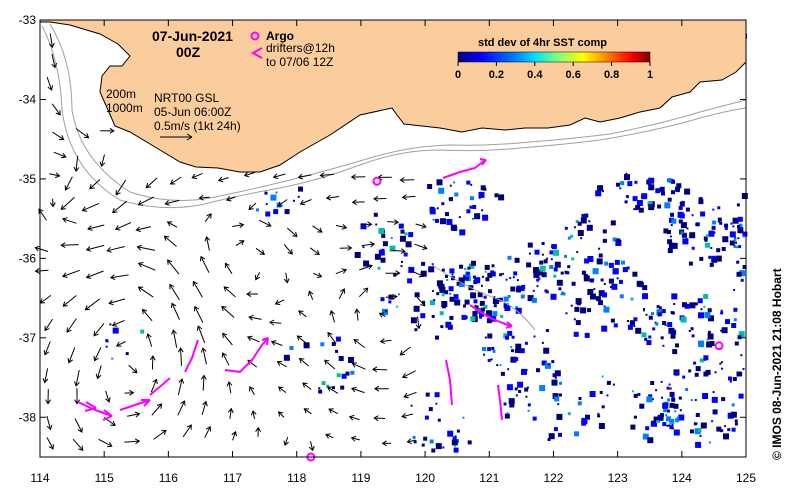 The width and height of the screenshot is (790, 492). Describe the element at coordinates (124, 108) in the screenshot. I see `isobath-1000m-label: 1000m` at that location.